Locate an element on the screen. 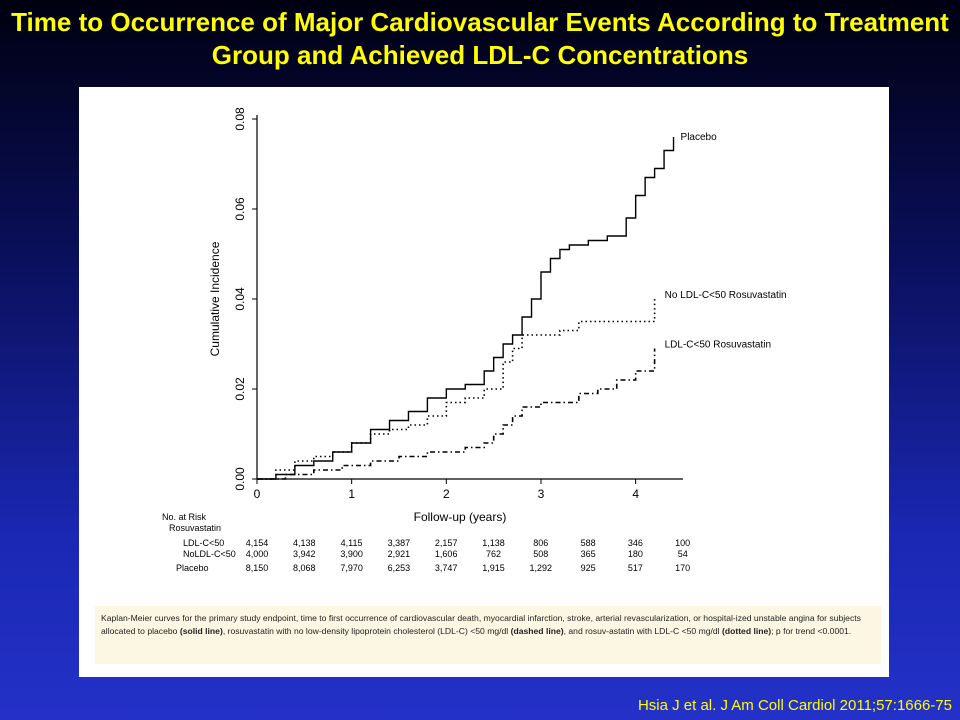  risk-cell: 517 is located at coordinates (635, 568).